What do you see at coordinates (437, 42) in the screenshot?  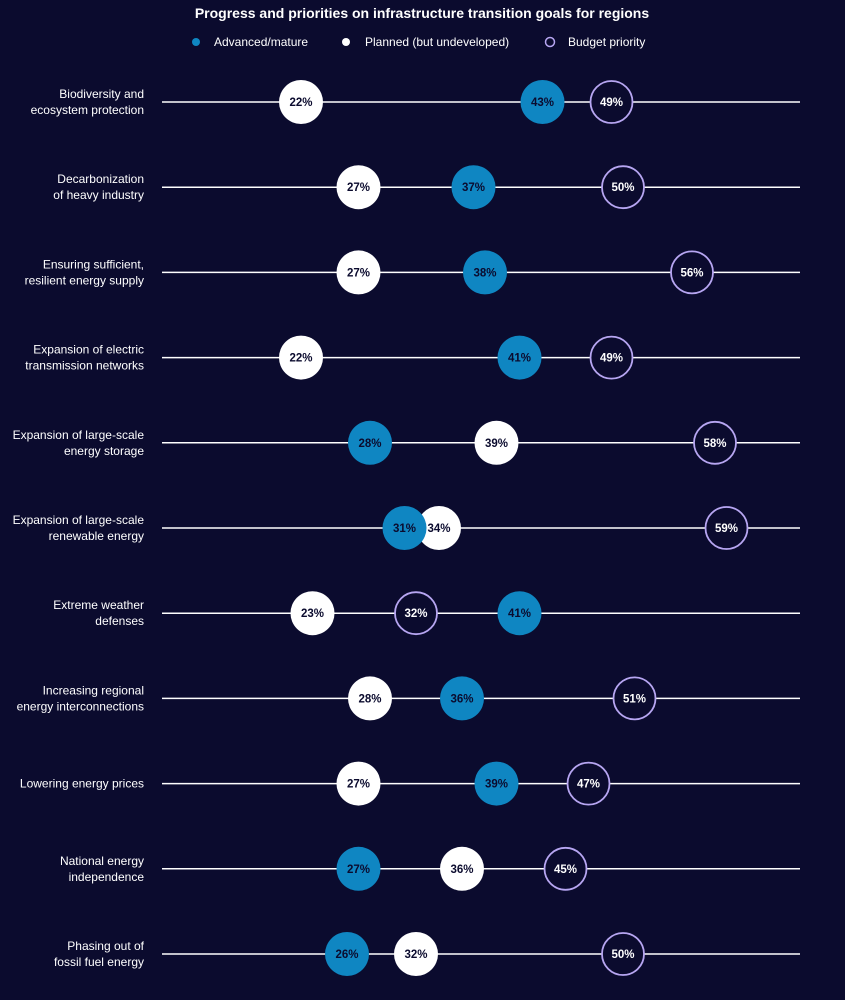 I see `legend-label-planned: Planned (but undeveloped)` at bounding box center [437, 42].